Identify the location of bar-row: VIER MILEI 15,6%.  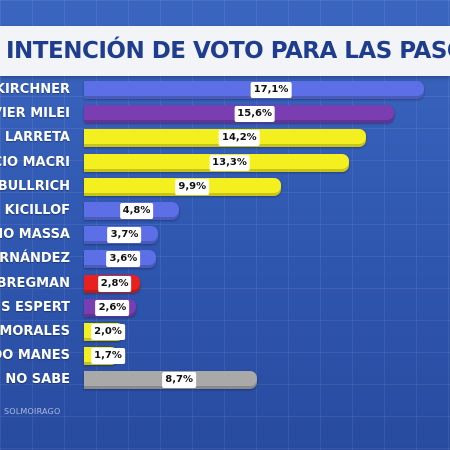
(225, 114).